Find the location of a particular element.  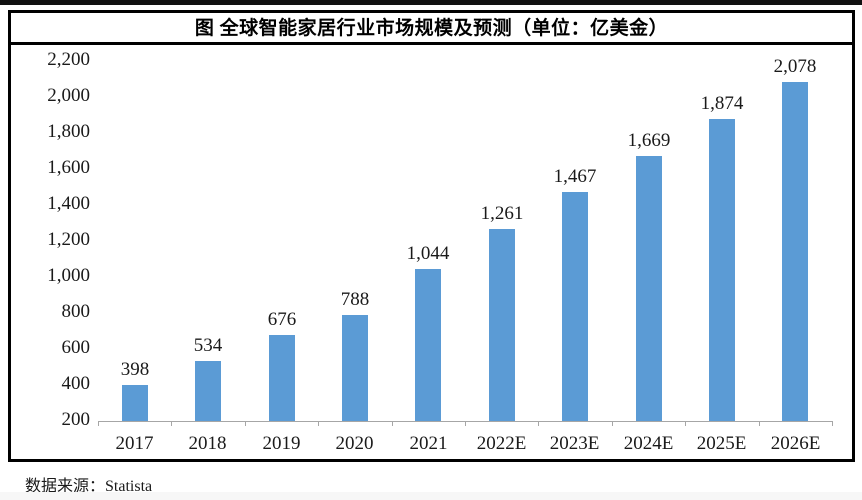

y-axis-tick-label: 1,800 is located at coordinates (68, 131).